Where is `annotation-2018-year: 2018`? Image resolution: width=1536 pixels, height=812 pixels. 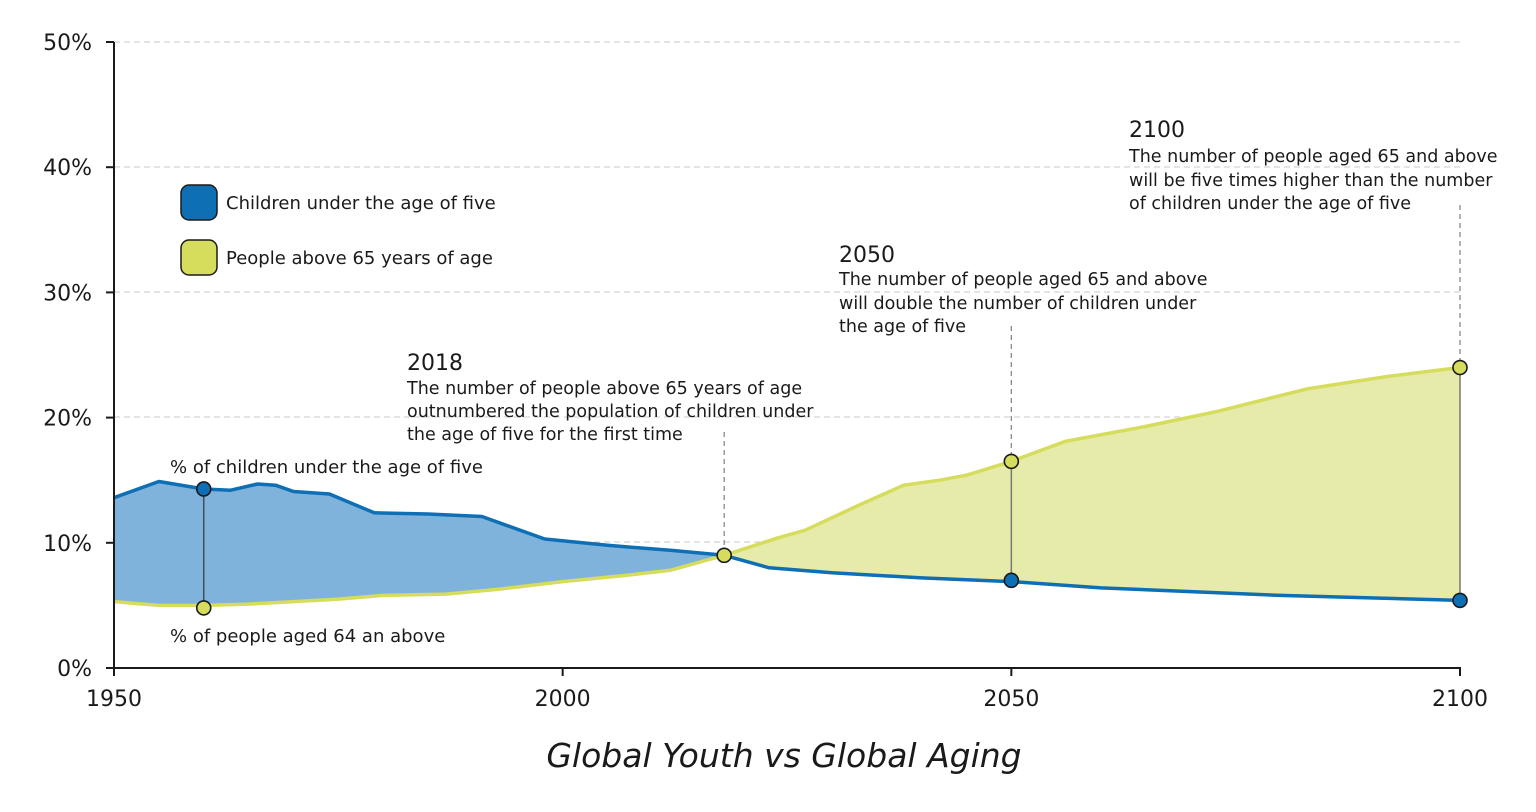 annotation-2018-year: 2018 is located at coordinates (435, 363).